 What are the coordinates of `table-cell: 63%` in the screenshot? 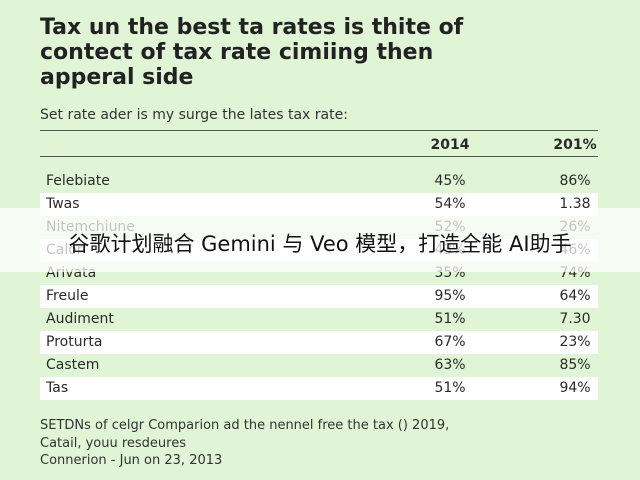 It's located at (450, 365).